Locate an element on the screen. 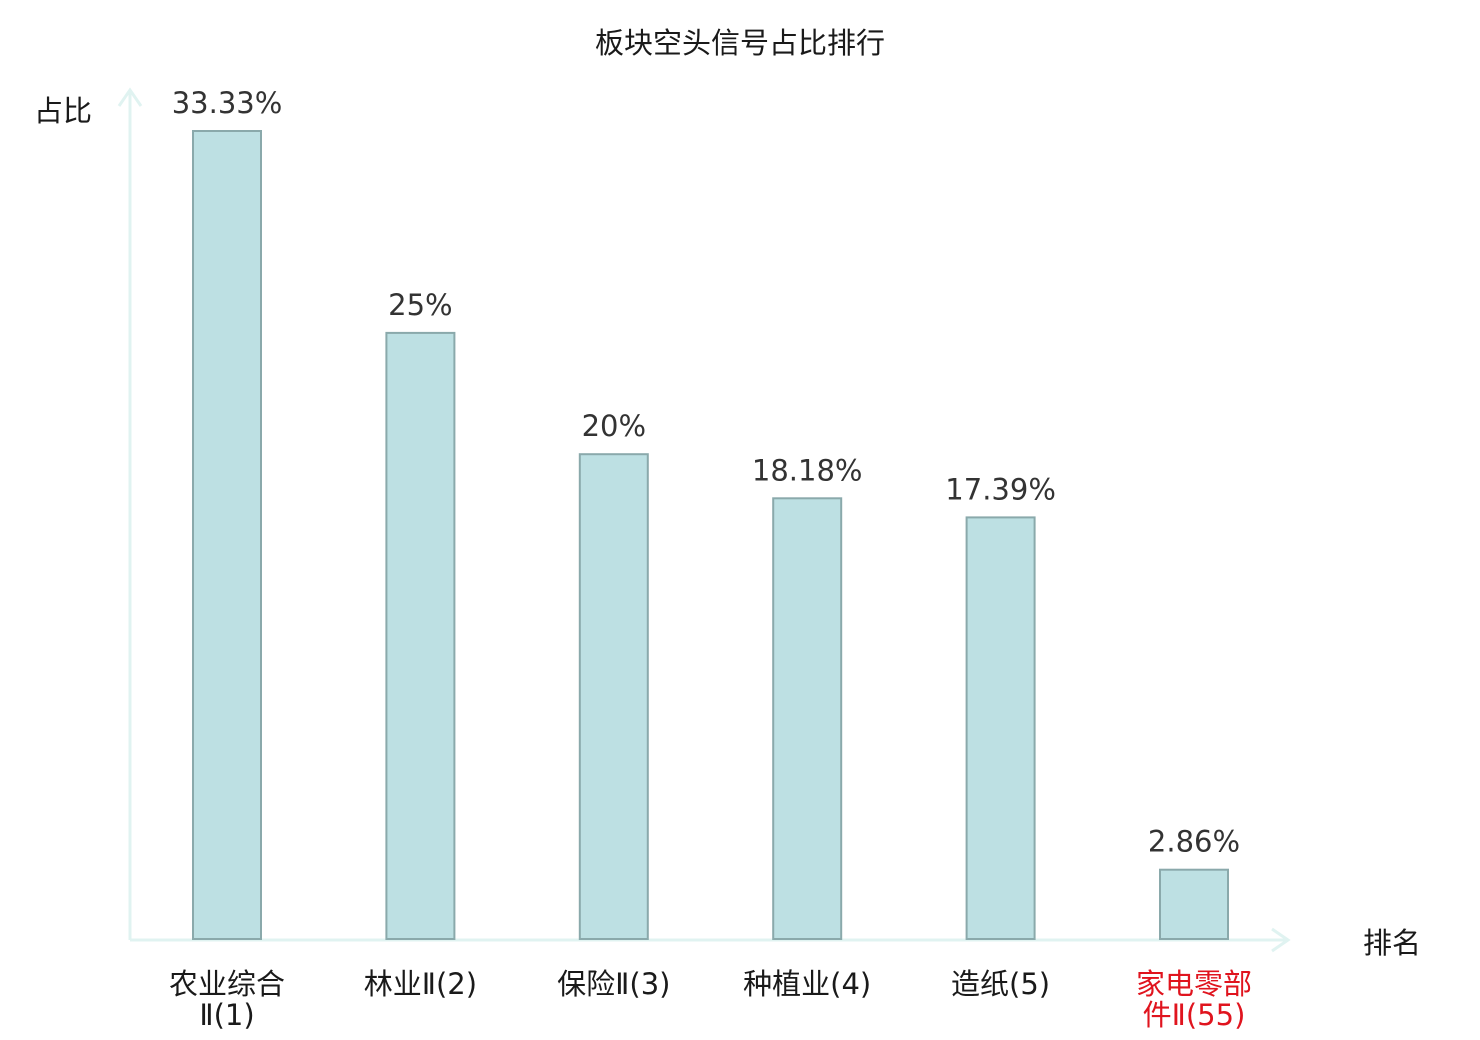 The height and width of the screenshot is (1040, 1480). category-label-line: 种植业(4) is located at coordinates (807, 984).